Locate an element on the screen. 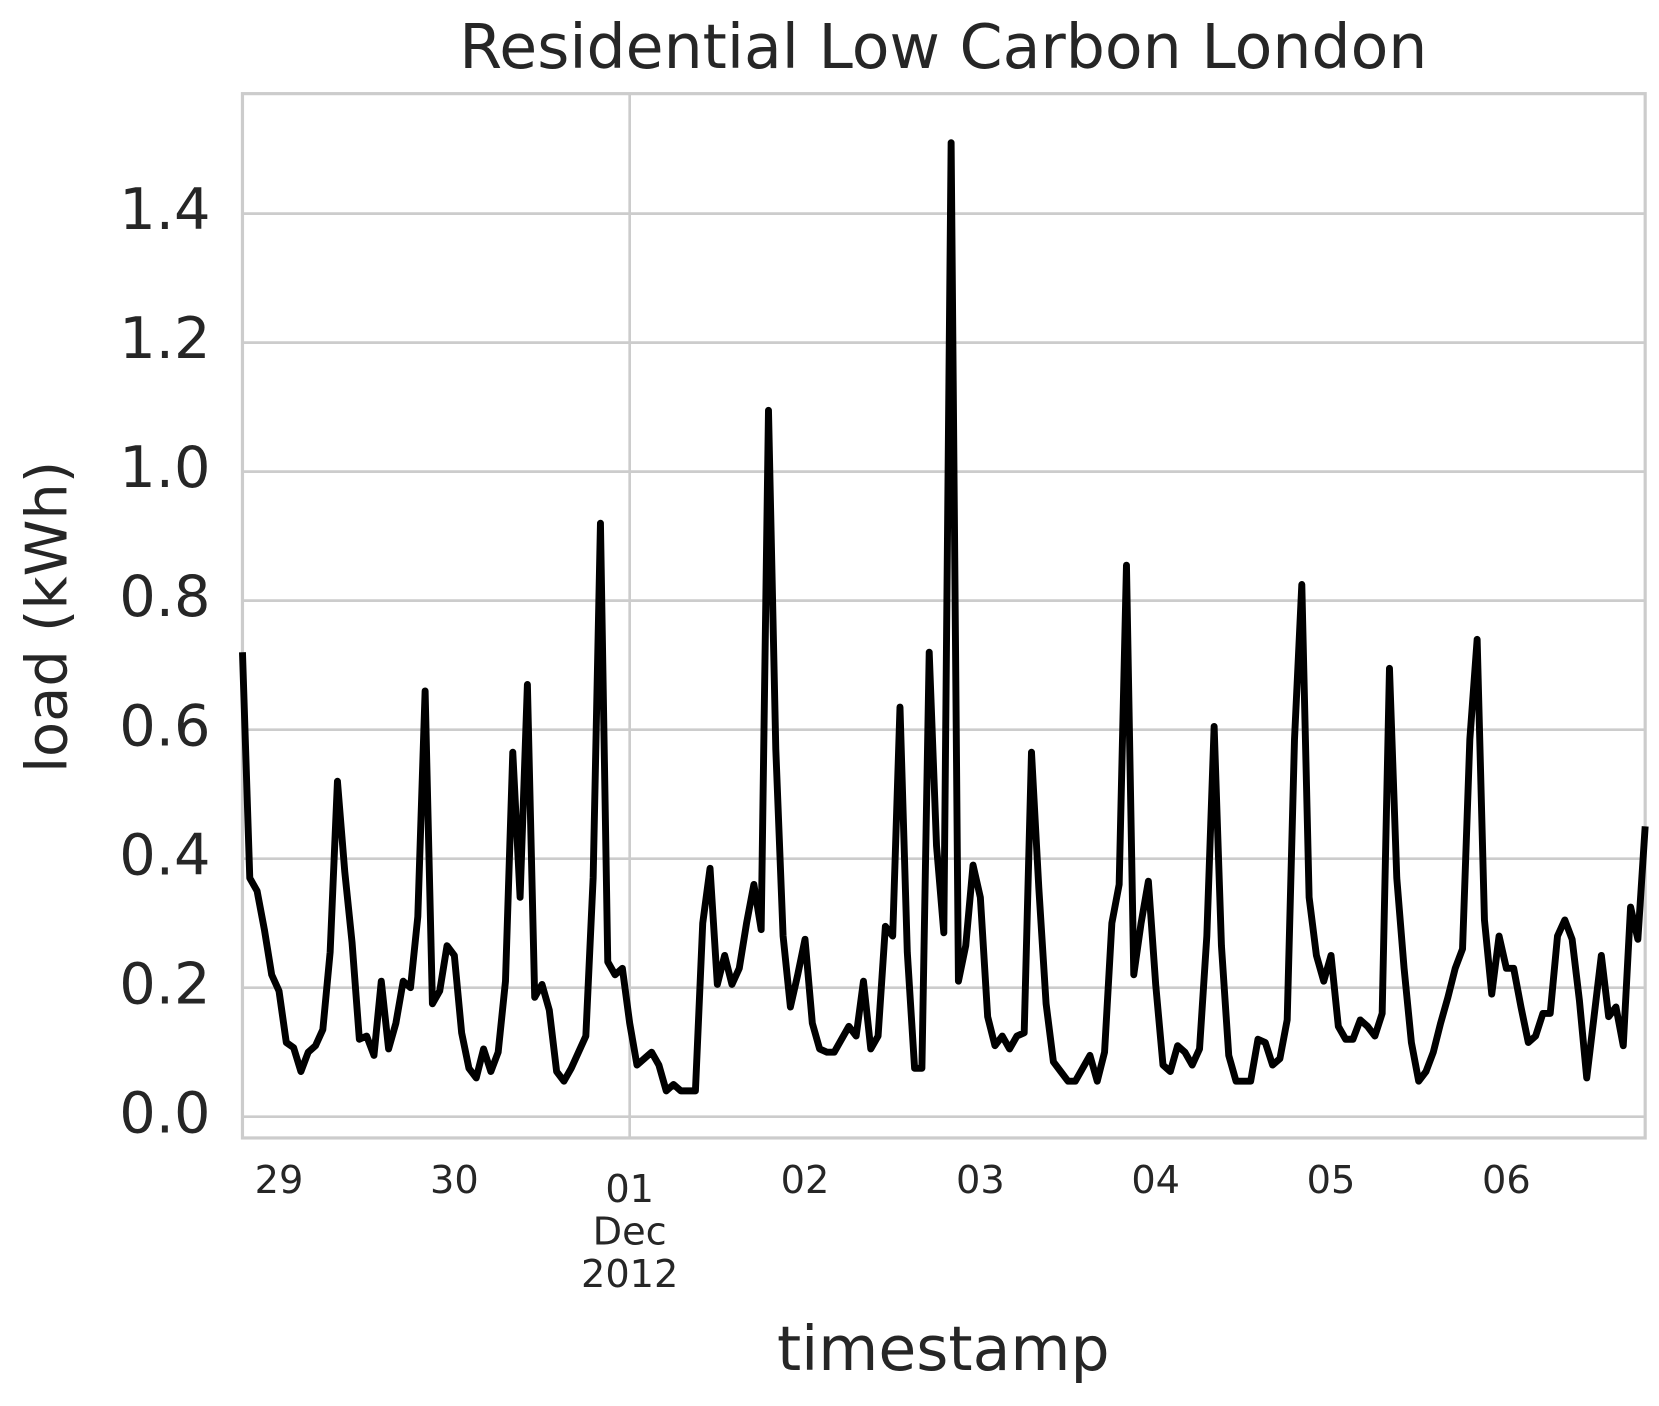 This screenshot has height=1406, width=1659. x-tick-label: 06 is located at coordinates (1506, 1180).